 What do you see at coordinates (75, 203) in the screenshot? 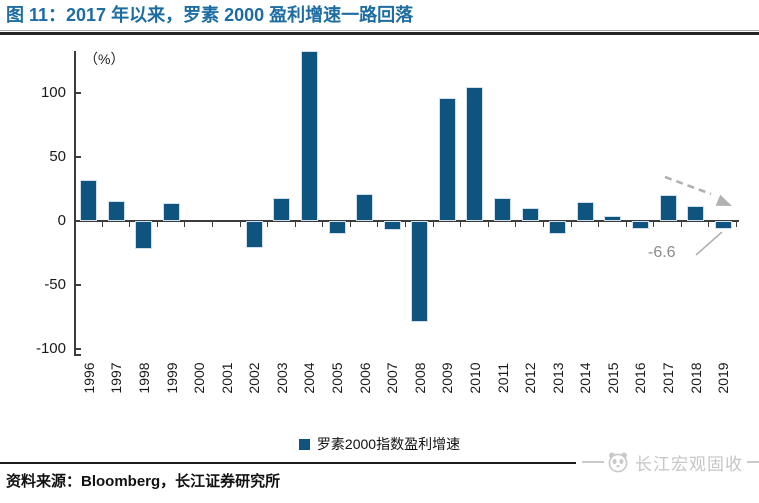
I see `y-axis-line` at bounding box center [75, 203].